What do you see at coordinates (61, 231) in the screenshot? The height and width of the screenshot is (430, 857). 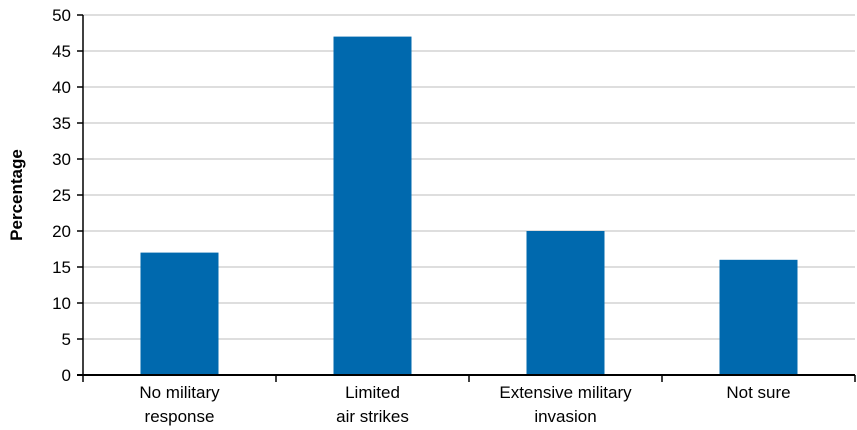 I see `y-tick-label: 20` at bounding box center [61, 231].